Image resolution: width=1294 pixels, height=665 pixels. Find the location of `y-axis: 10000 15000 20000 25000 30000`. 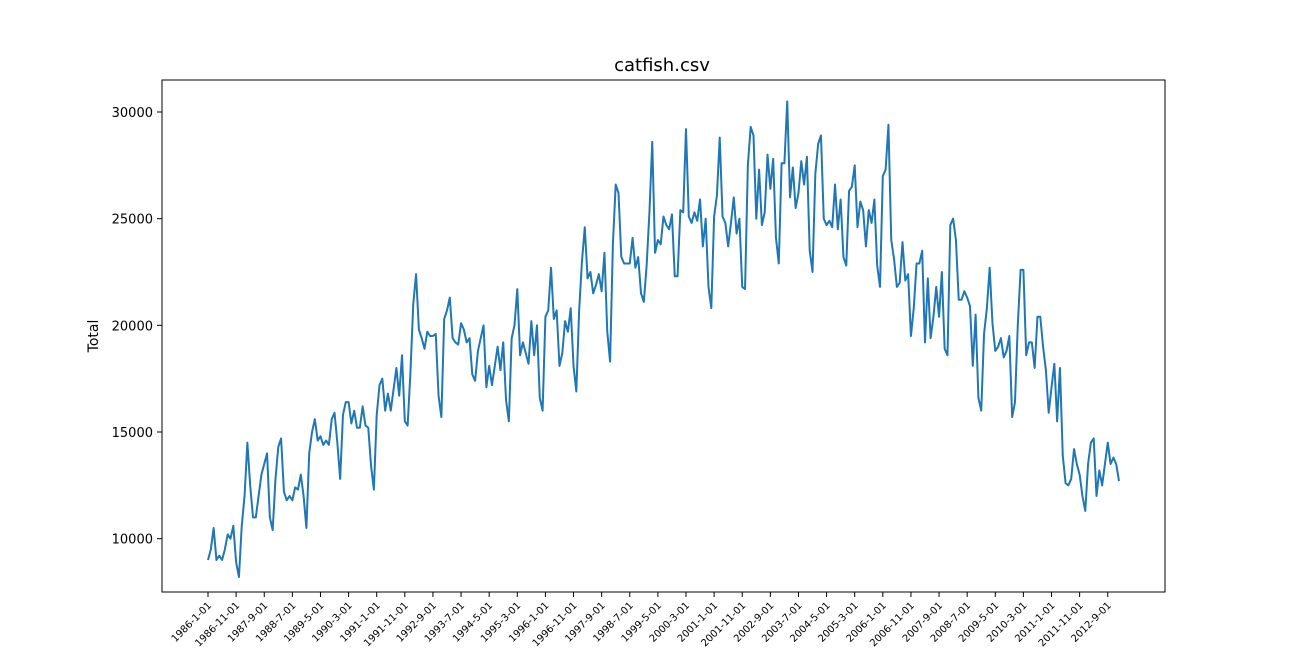

y-axis: 10000 15000 20000 25000 30000 is located at coordinates (137, 327).